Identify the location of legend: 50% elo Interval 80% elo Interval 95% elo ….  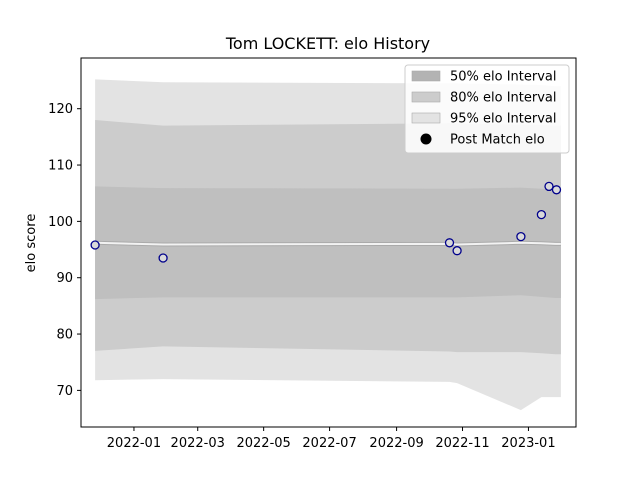
(487, 109).